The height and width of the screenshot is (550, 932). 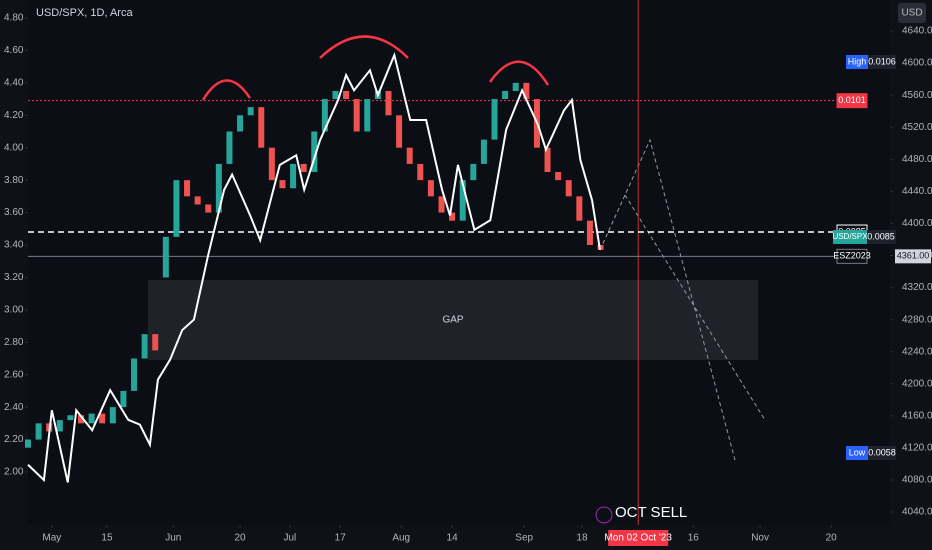 I want to click on y-tick-label: 2.60, so click(x=14, y=374).